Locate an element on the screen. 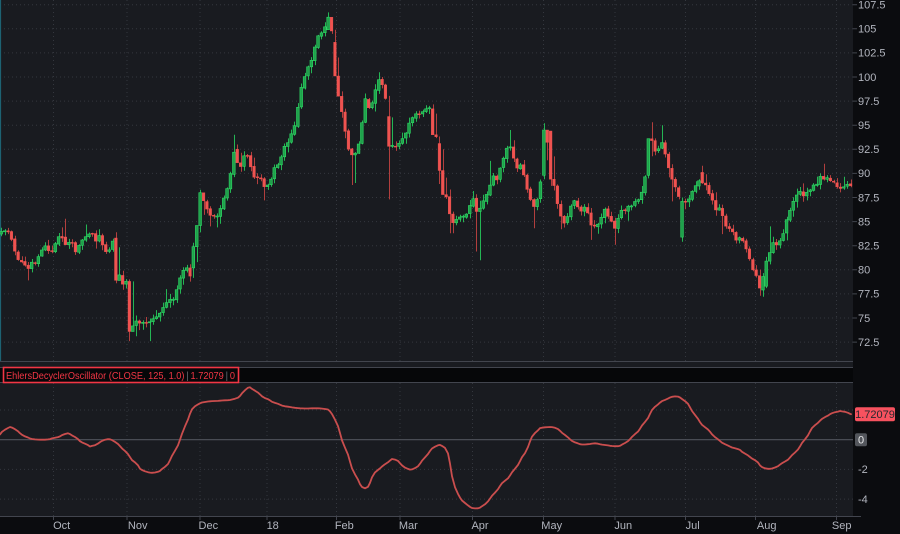  svg-text: 107.5 is located at coordinates (872, 6).